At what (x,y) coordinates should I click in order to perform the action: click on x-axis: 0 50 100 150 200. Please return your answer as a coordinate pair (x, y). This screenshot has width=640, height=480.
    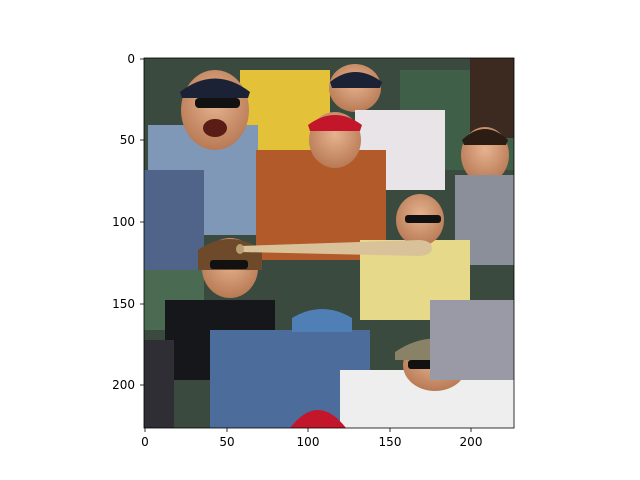
    Looking at the image, I should click on (311, 438).